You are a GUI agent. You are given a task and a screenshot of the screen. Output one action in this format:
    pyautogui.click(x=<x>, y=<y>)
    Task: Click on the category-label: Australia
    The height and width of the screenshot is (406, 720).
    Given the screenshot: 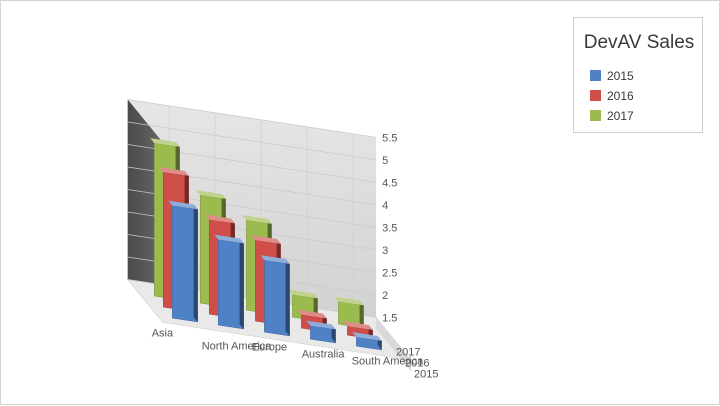 What is the action you would take?
    pyautogui.click(x=324, y=354)
    